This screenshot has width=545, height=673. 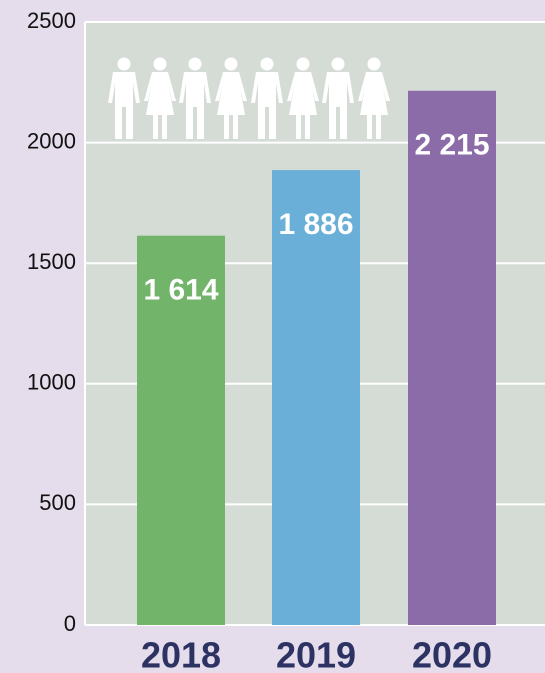 What do you see at coordinates (315, 224) in the screenshot?
I see `value-label: 1 886` at bounding box center [315, 224].